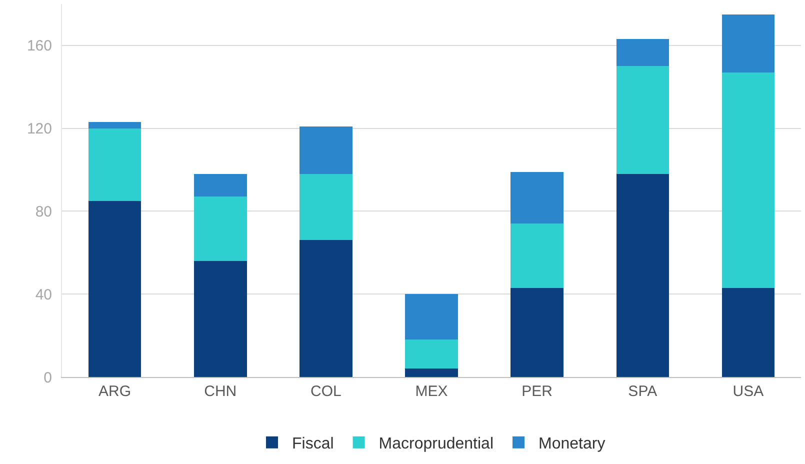  Describe the element at coordinates (436, 444) in the screenshot. I see `legend-label: Macroprudential` at that location.